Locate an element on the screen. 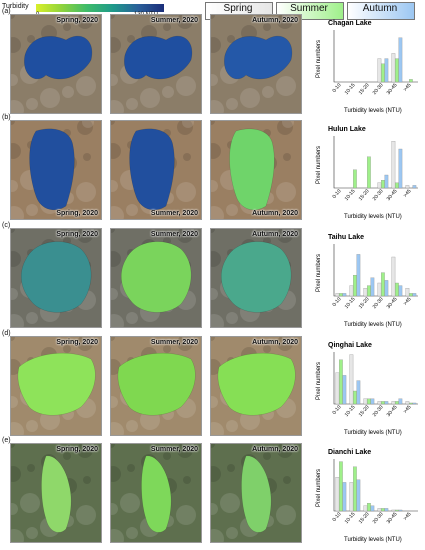 This screenshot has width=425, height=550. legend-label-spring: Spring is located at coordinates (238, 8).